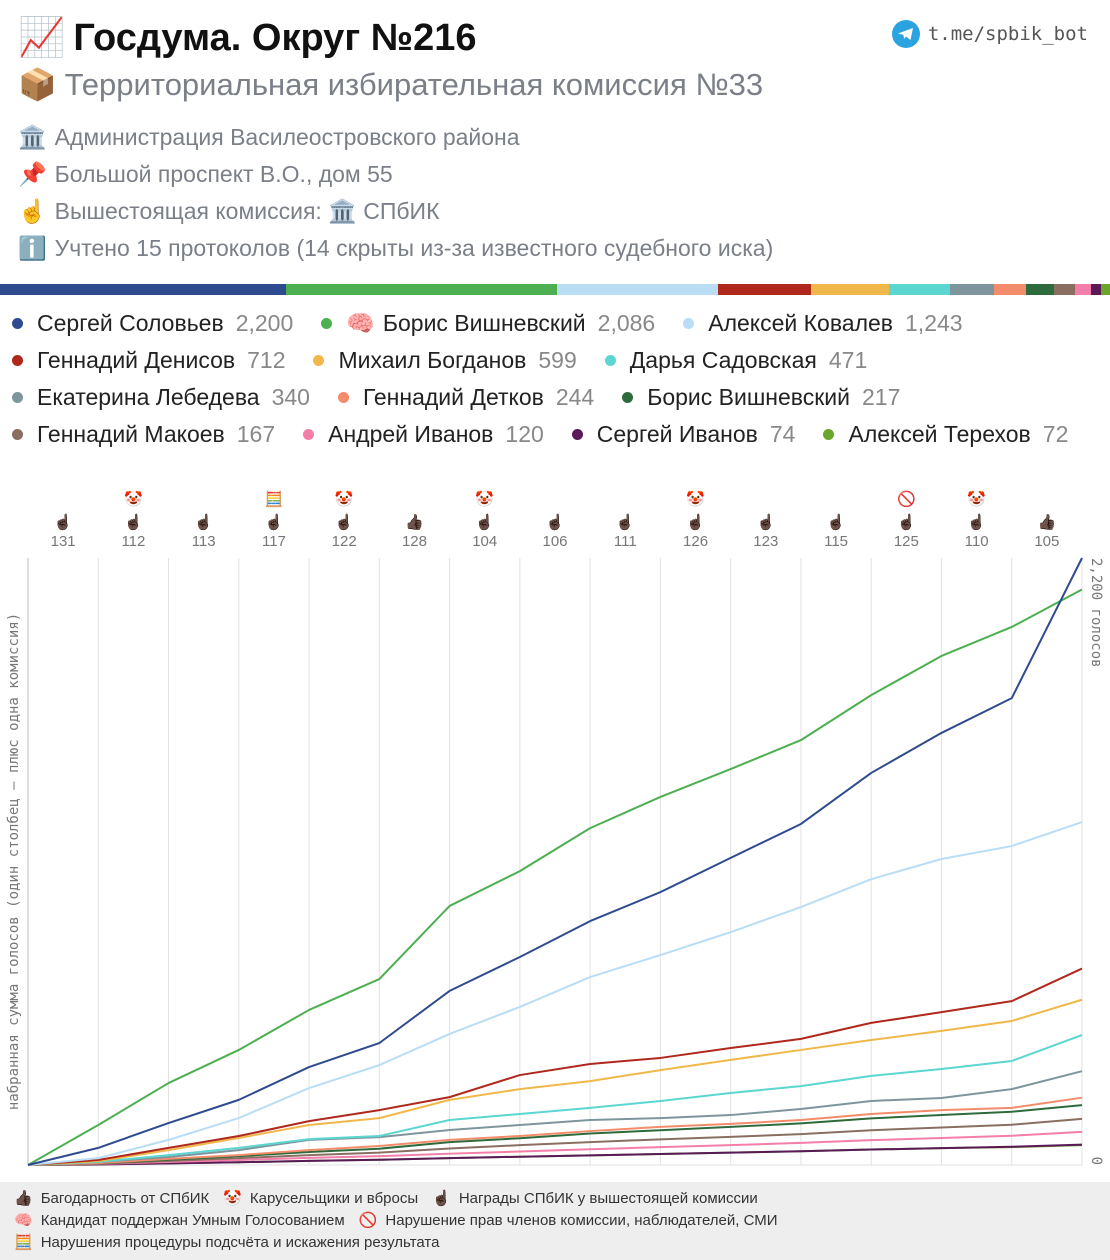 The height and width of the screenshot is (1260, 1110). Describe the element at coordinates (131, 434) in the screenshot. I see `legend-name: Геннадий Макоев` at that location.